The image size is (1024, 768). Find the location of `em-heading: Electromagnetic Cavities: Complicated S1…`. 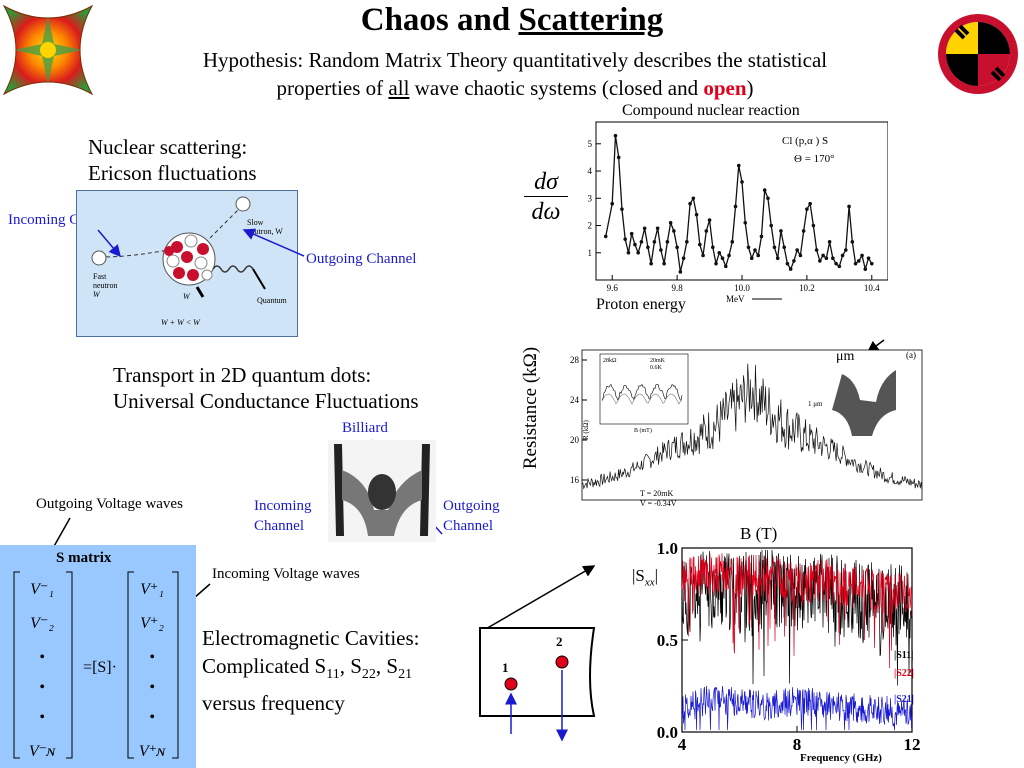

em-heading: Electromagnetic Cavities: Complicated S1… is located at coordinates (311, 671).